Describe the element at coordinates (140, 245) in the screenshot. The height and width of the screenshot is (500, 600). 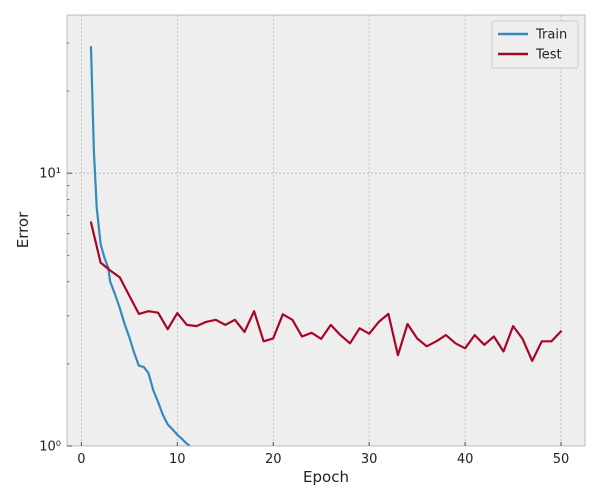
I see `series-line-train` at that location.